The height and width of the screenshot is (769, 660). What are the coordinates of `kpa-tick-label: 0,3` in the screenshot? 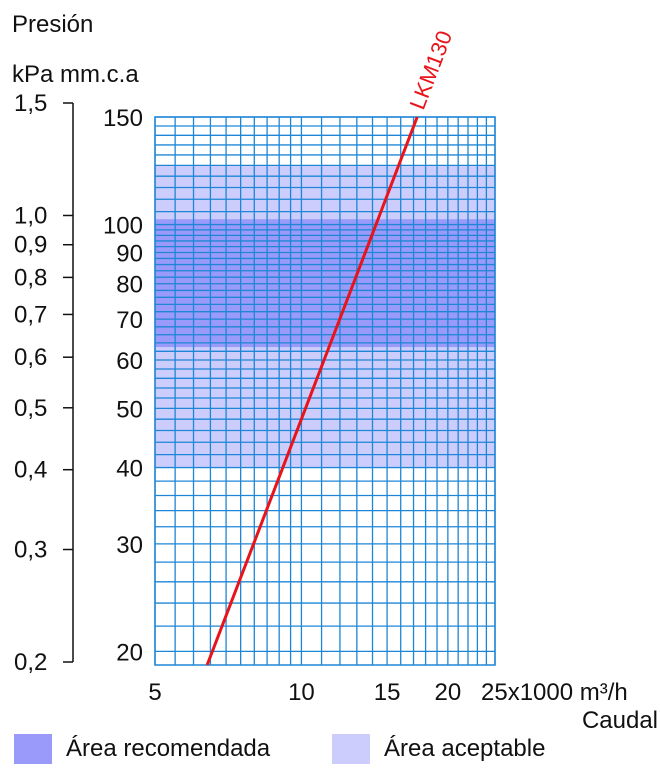 It's located at (30, 550).